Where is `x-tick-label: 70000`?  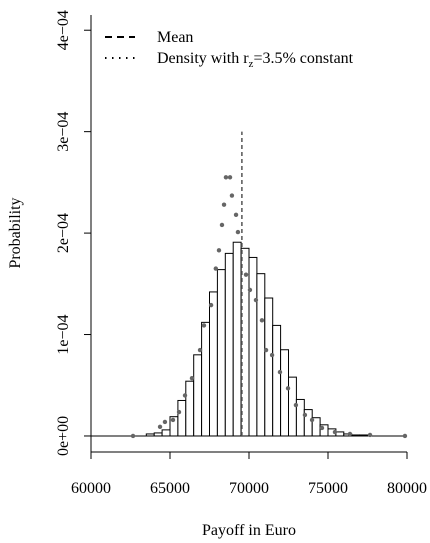
x-tick-label: 70000 is located at coordinates (249, 488).